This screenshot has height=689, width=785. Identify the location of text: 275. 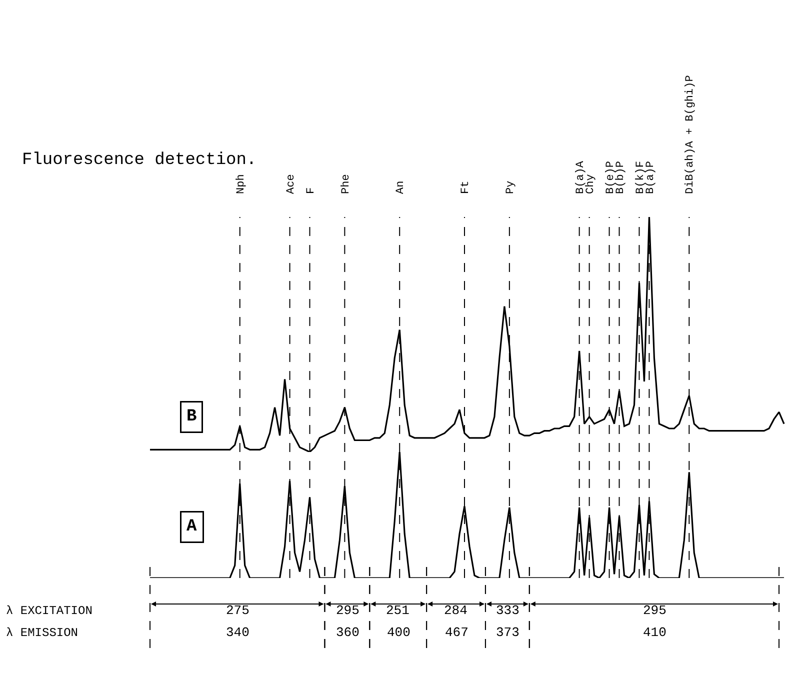
(238, 610).